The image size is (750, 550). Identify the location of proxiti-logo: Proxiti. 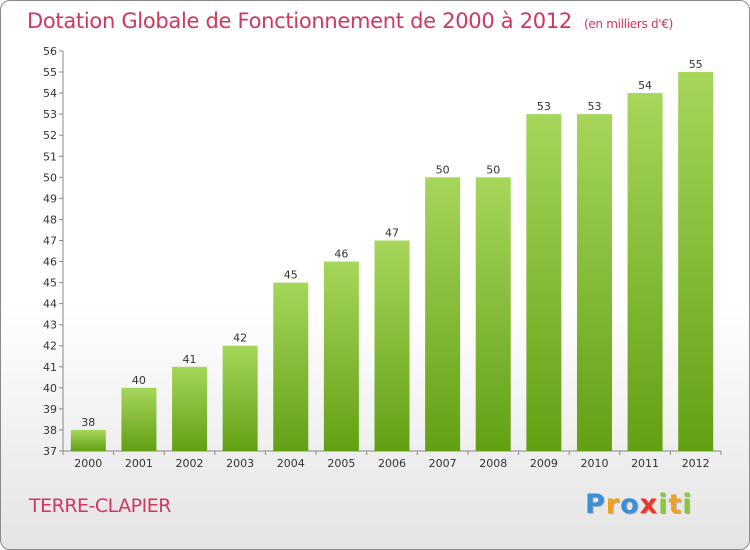
(639, 504).